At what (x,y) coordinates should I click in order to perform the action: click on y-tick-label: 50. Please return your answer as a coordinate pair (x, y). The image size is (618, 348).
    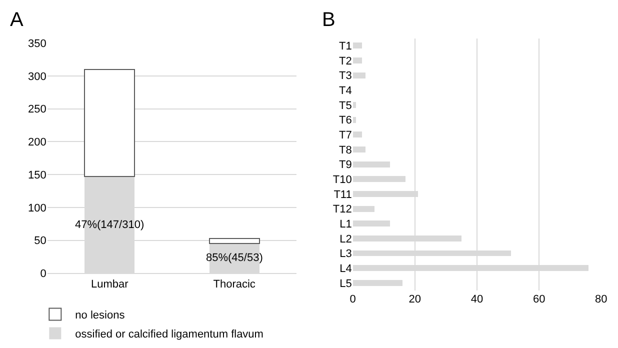
    Looking at the image, I should click on (40, 241).